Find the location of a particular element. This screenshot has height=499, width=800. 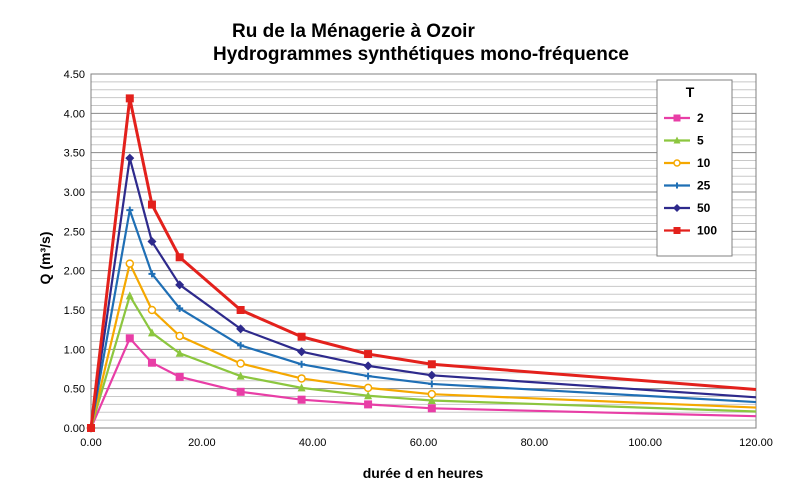

x-tick-label: 60.00 is located at coordinates (424, 443).